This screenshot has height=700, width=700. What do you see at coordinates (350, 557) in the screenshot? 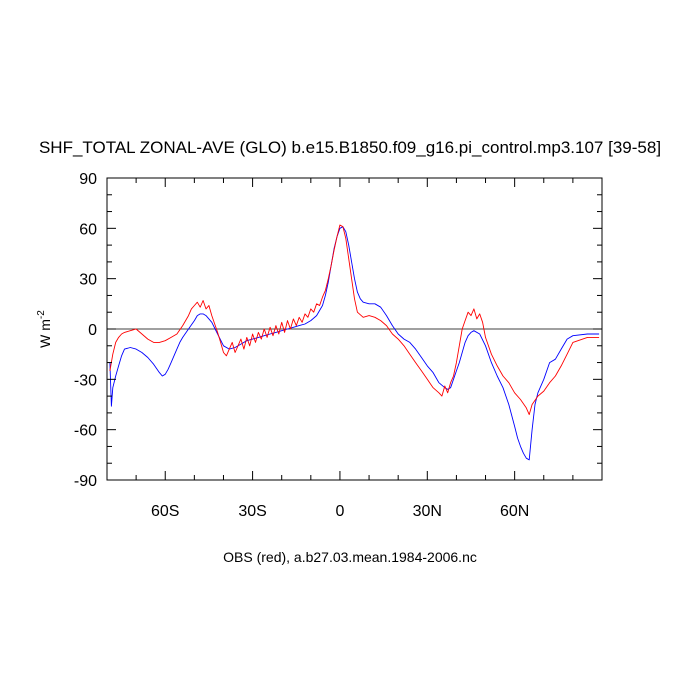
I see `x-axis-label: OBS (red), a.b27.03.mean.1984-2006.nc` at bounding box center [350, 557].